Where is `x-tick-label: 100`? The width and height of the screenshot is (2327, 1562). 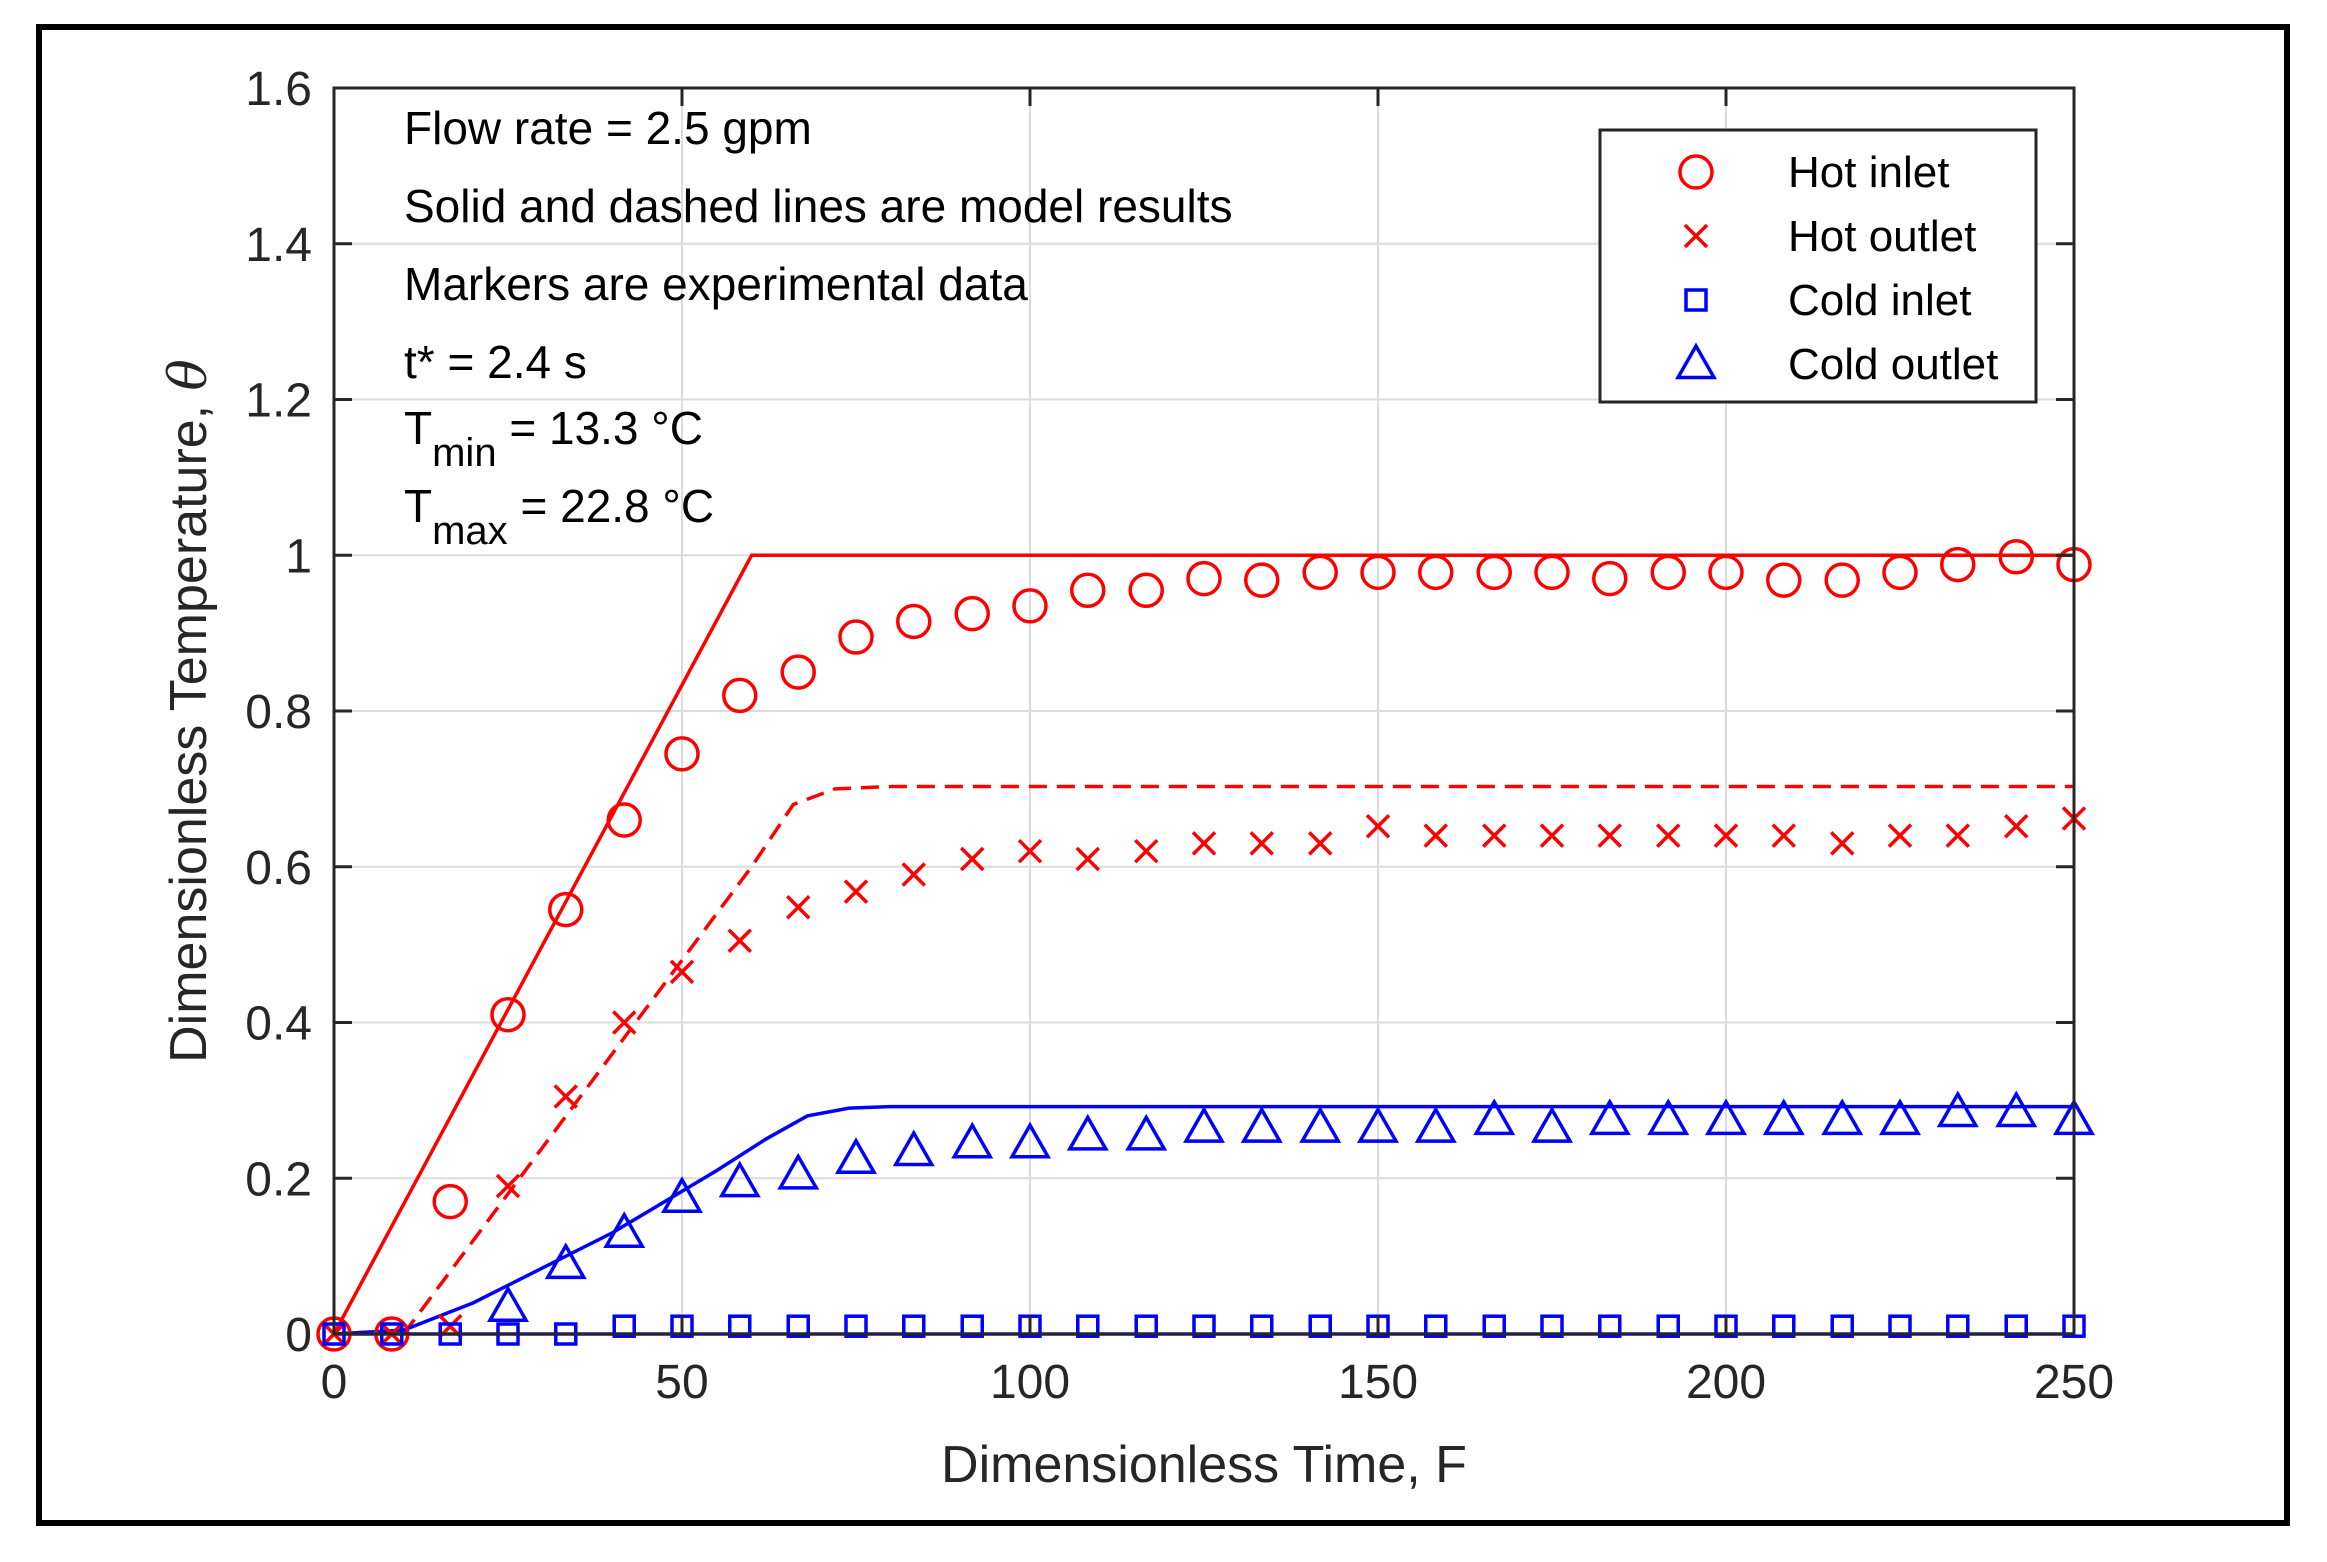
x-tick-label: 100 is located at coordinates (1030, 1382).